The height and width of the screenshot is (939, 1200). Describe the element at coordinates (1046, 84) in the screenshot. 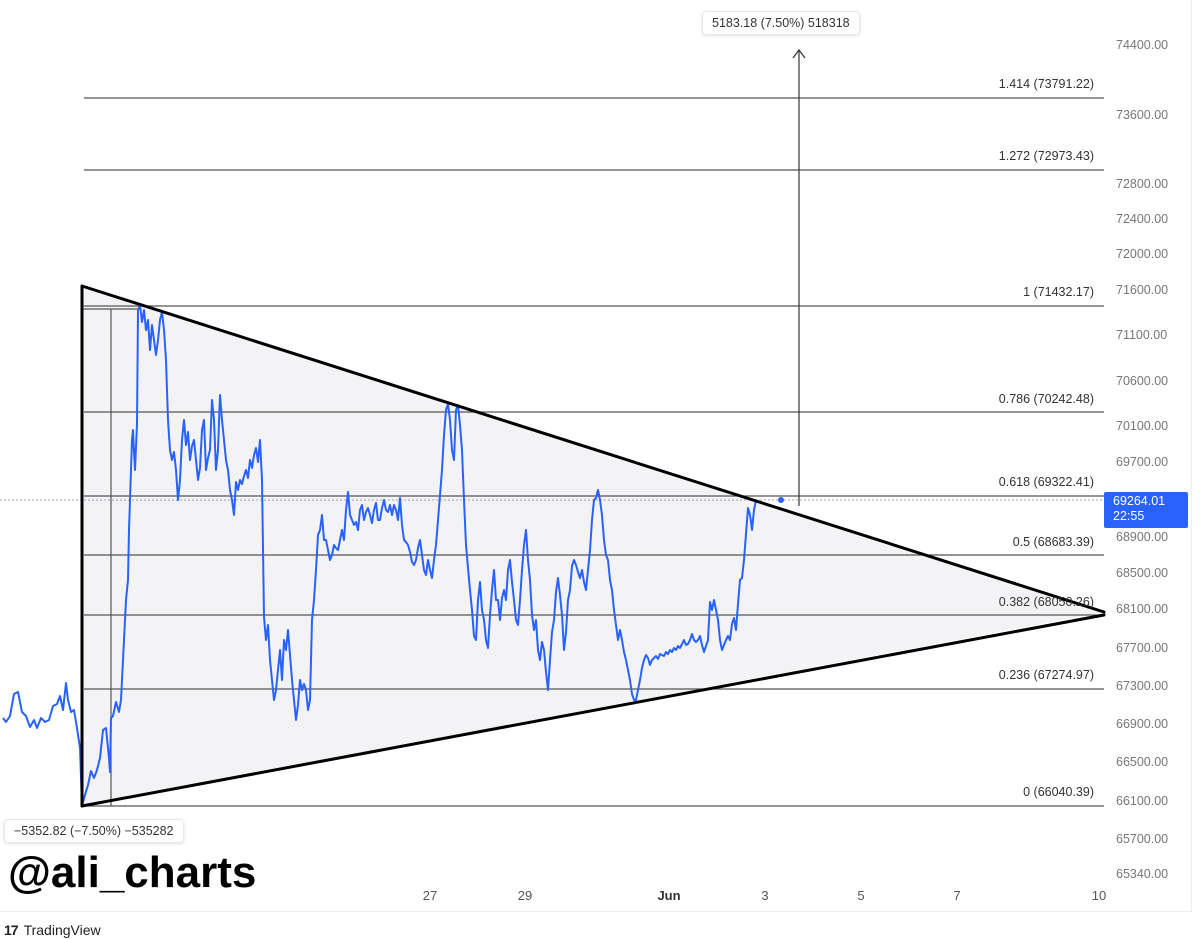

I see `svg-text: 1.414 (73791.22)` at that location.